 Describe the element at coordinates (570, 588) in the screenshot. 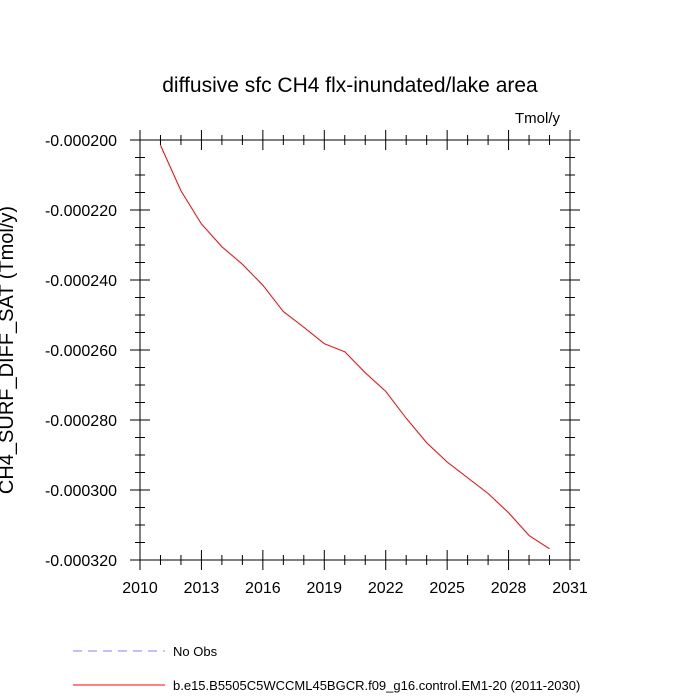

I see `x-tick-label: 2031` at that location.